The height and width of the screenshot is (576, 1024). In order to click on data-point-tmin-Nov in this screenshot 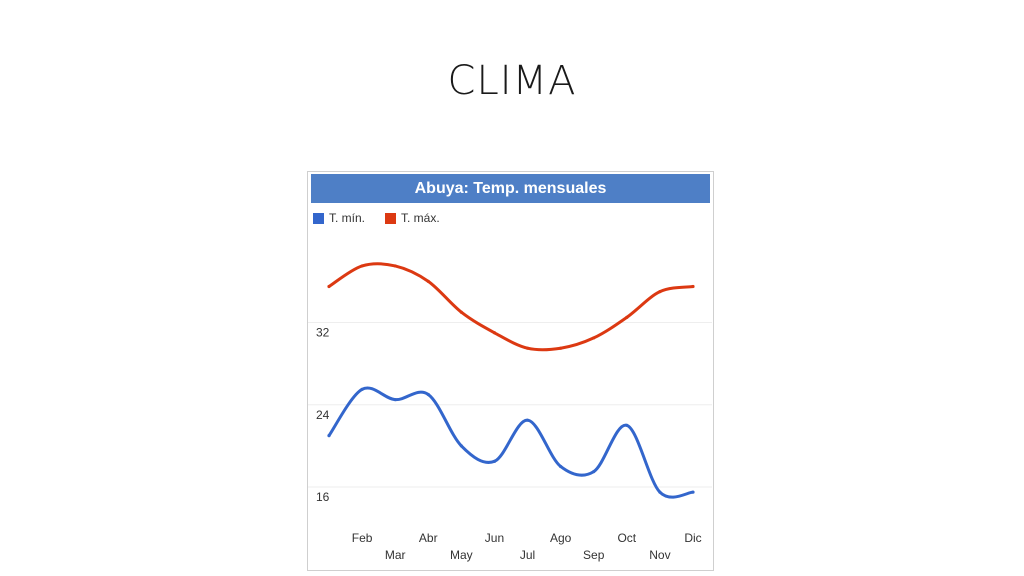, I will do `click(660, 492)`.